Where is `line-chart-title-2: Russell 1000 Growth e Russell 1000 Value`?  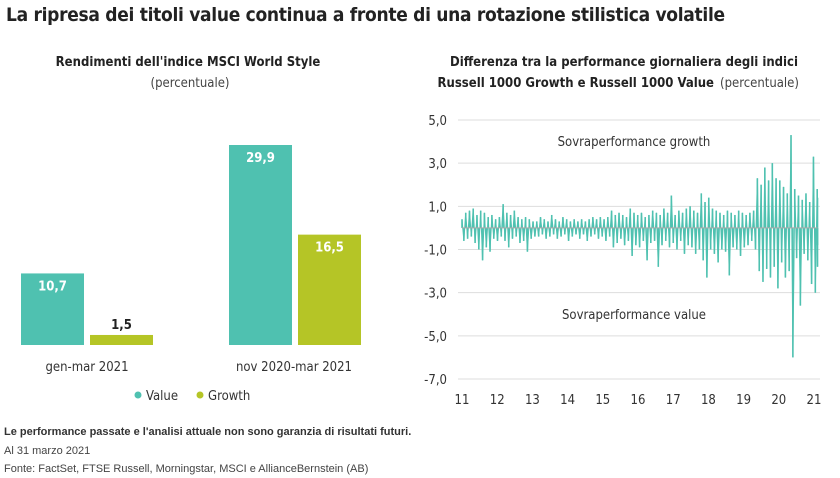 line-chart-title-2: Russell 1000 Growth e Russell 1000 Value is located at coordinates (576, 83).